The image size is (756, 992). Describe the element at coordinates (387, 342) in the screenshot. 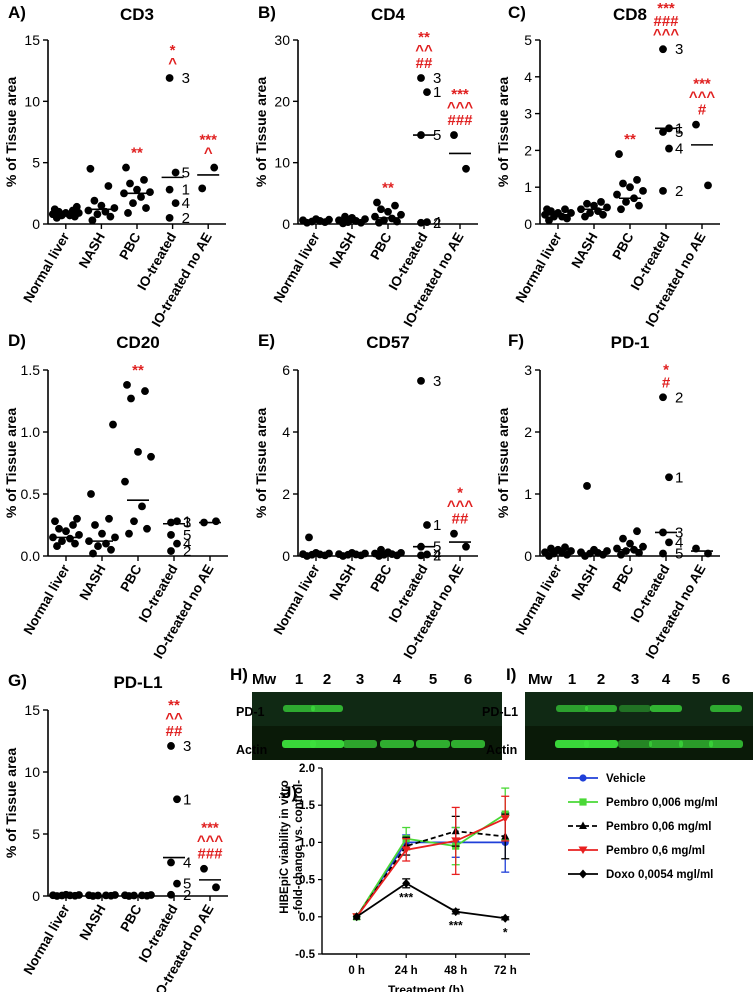

I see `panel-title: CD57` at that location.